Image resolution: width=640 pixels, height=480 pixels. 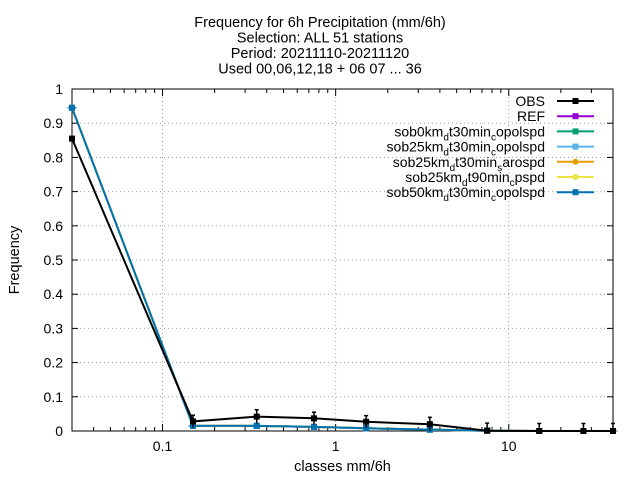 What do you see at coordinates (509, 446) in the screenshot?
I see `x-tick-label: 10` at bounding box center [509, 446].